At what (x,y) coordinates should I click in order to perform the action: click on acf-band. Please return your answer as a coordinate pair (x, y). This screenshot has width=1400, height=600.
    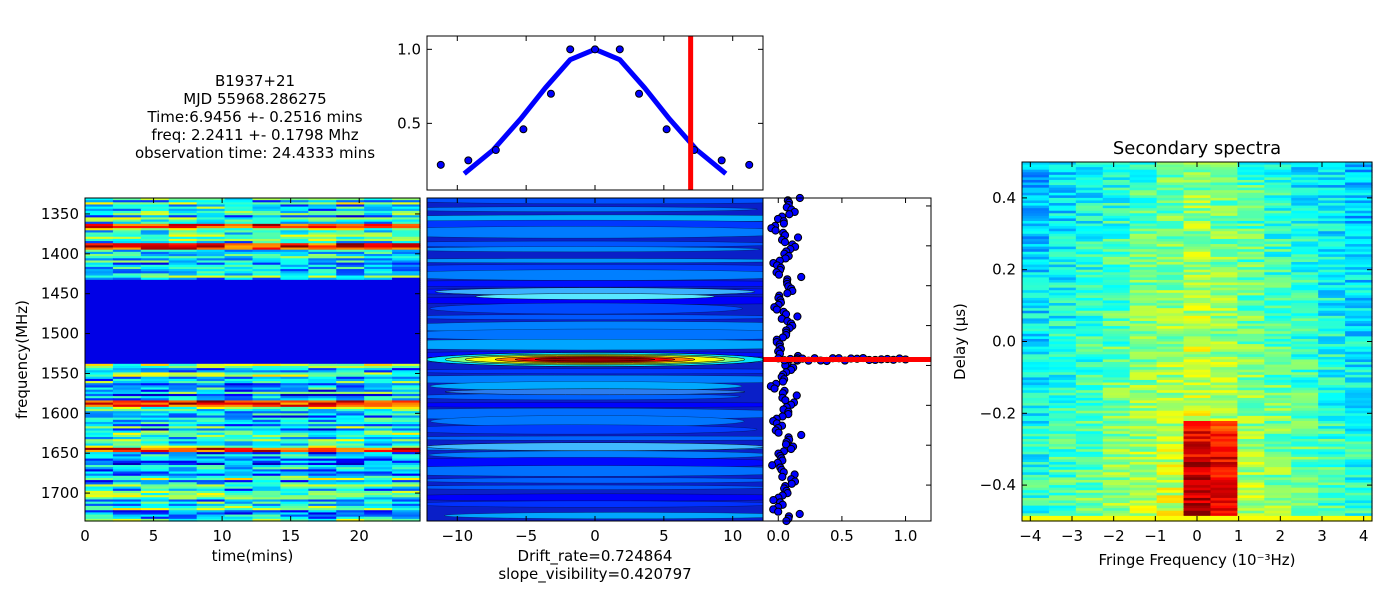
    Looking at the image, I should click on (595, 438).